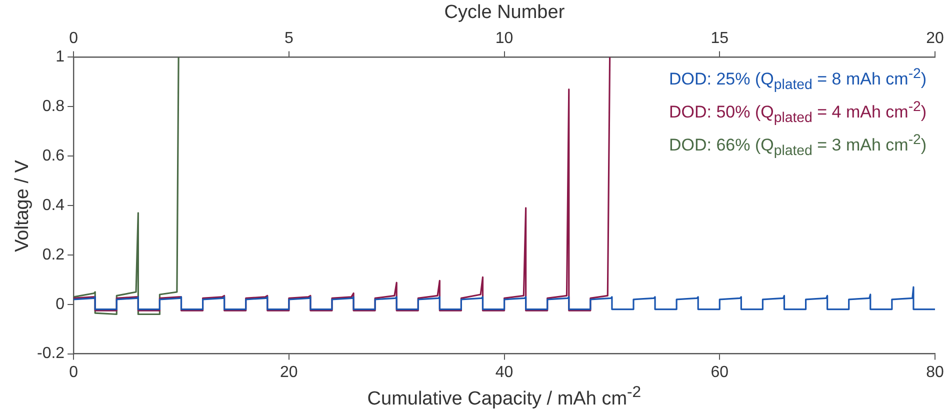  What do you see at coordinates (53, 155) in the screenshot?
I see `y-tick-label: 0.6` at bounding box center [53, 155].